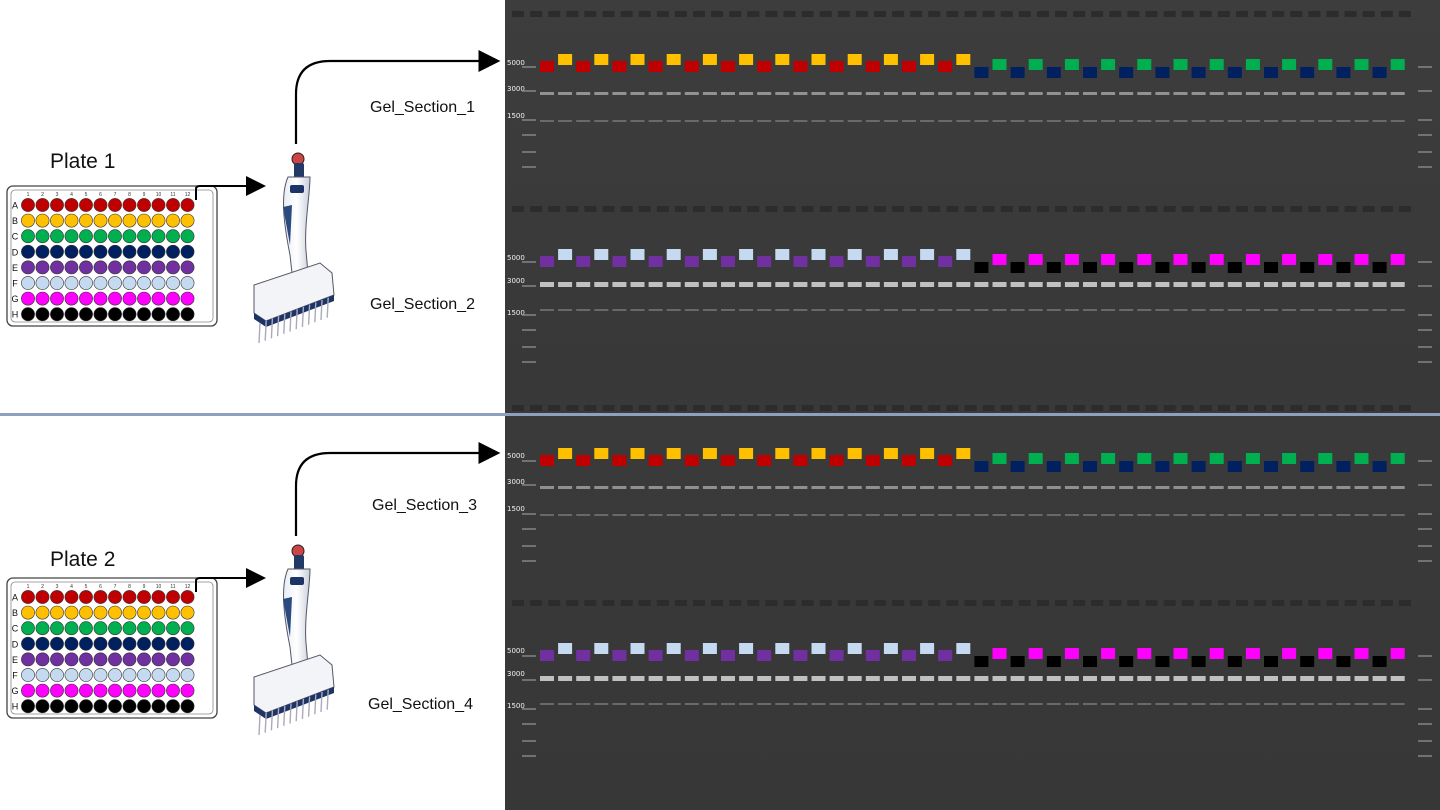 This screenshot has width=1440, height=810. What do you see at coordinates (297, 581) in the screenshot?
I see `pipette-display` at bounding box center [297, 581].